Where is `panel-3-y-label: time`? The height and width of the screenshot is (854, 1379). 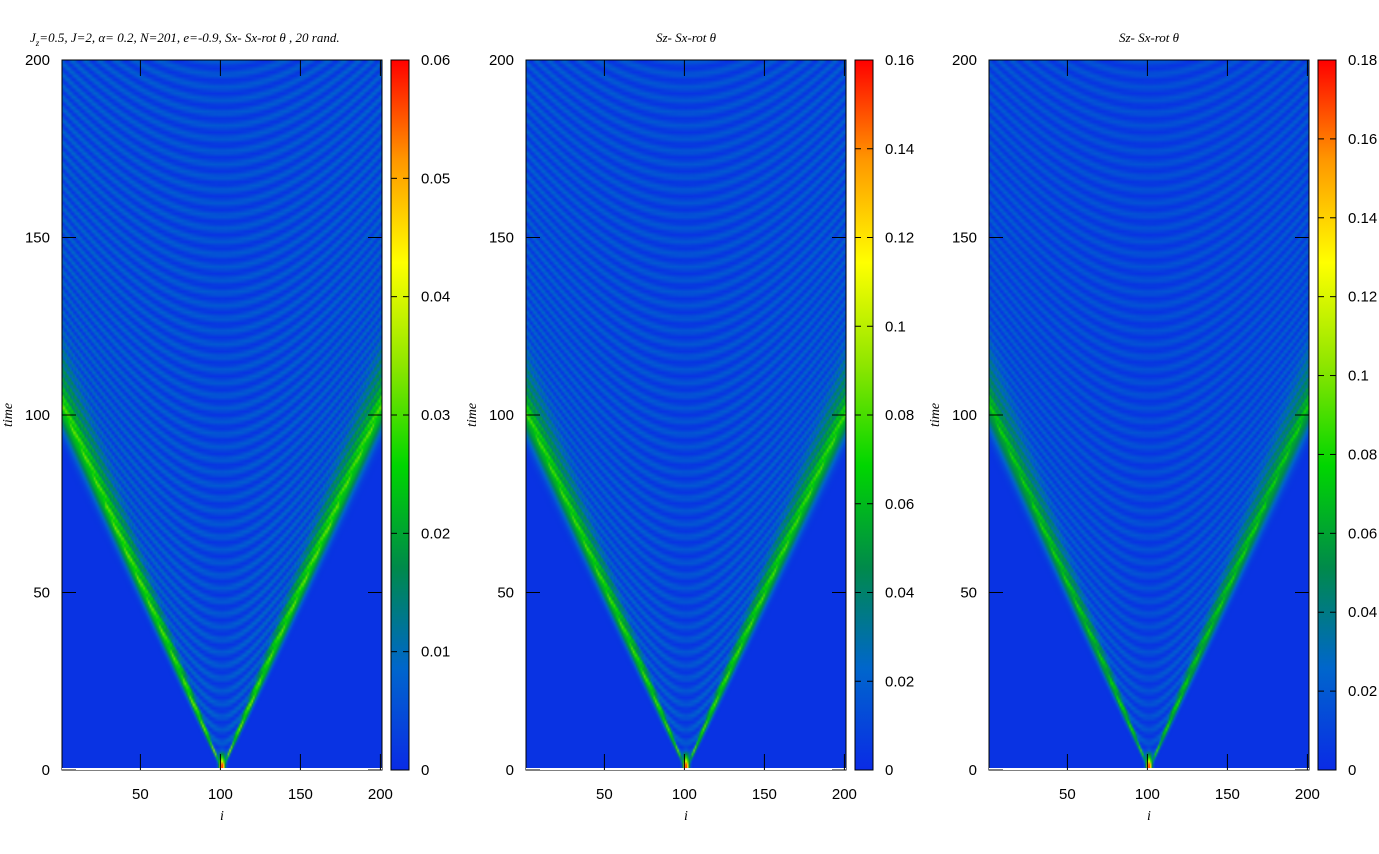 panel-3-y-label: time is located at coordinates (935, 415).